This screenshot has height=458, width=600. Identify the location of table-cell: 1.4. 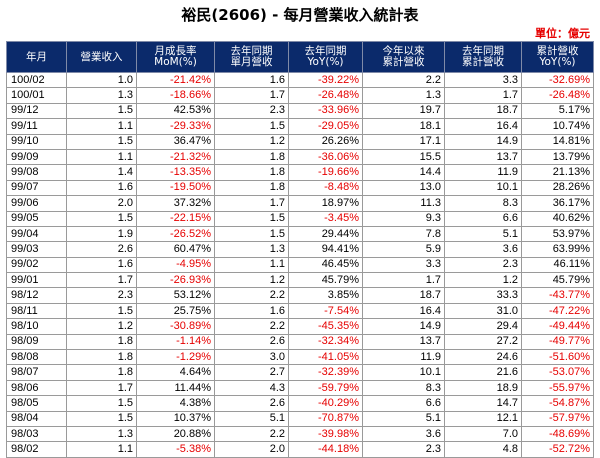
(101, 172).